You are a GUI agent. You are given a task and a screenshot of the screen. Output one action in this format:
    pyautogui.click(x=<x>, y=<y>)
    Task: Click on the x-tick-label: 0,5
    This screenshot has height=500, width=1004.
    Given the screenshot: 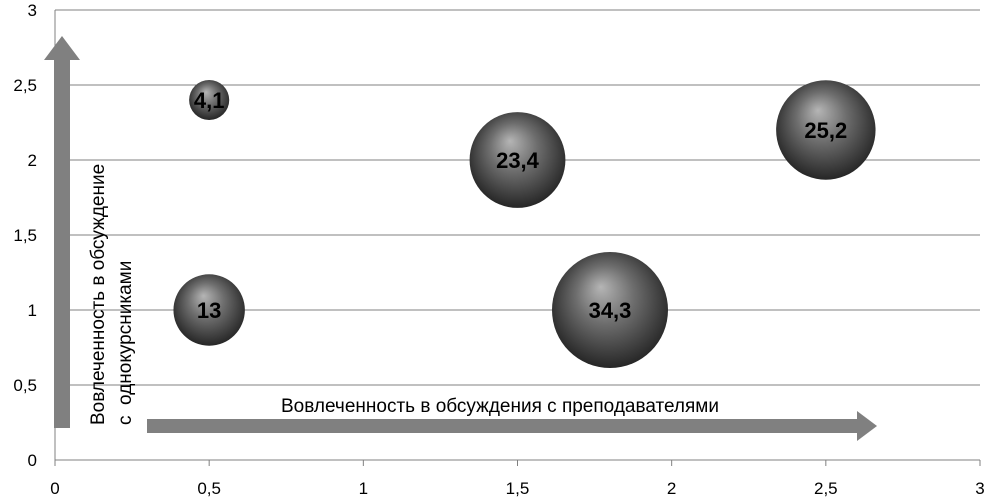 What is the action you would take?
    pyautogui.click(x=209, y=488)
    